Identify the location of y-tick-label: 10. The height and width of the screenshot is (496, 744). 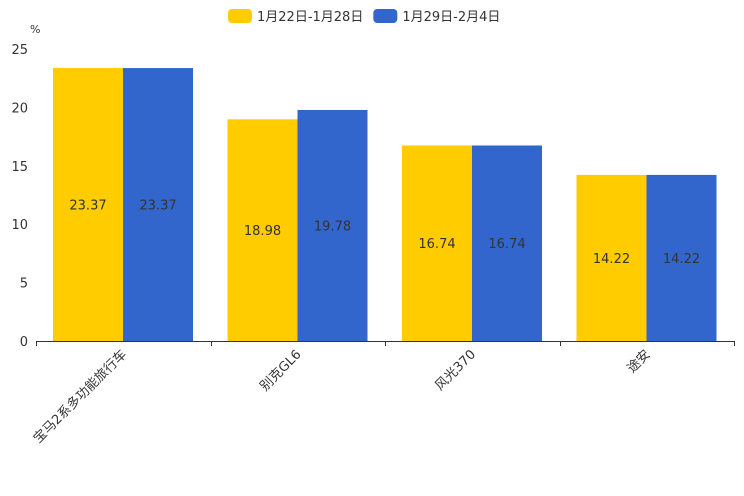
(19, 225).